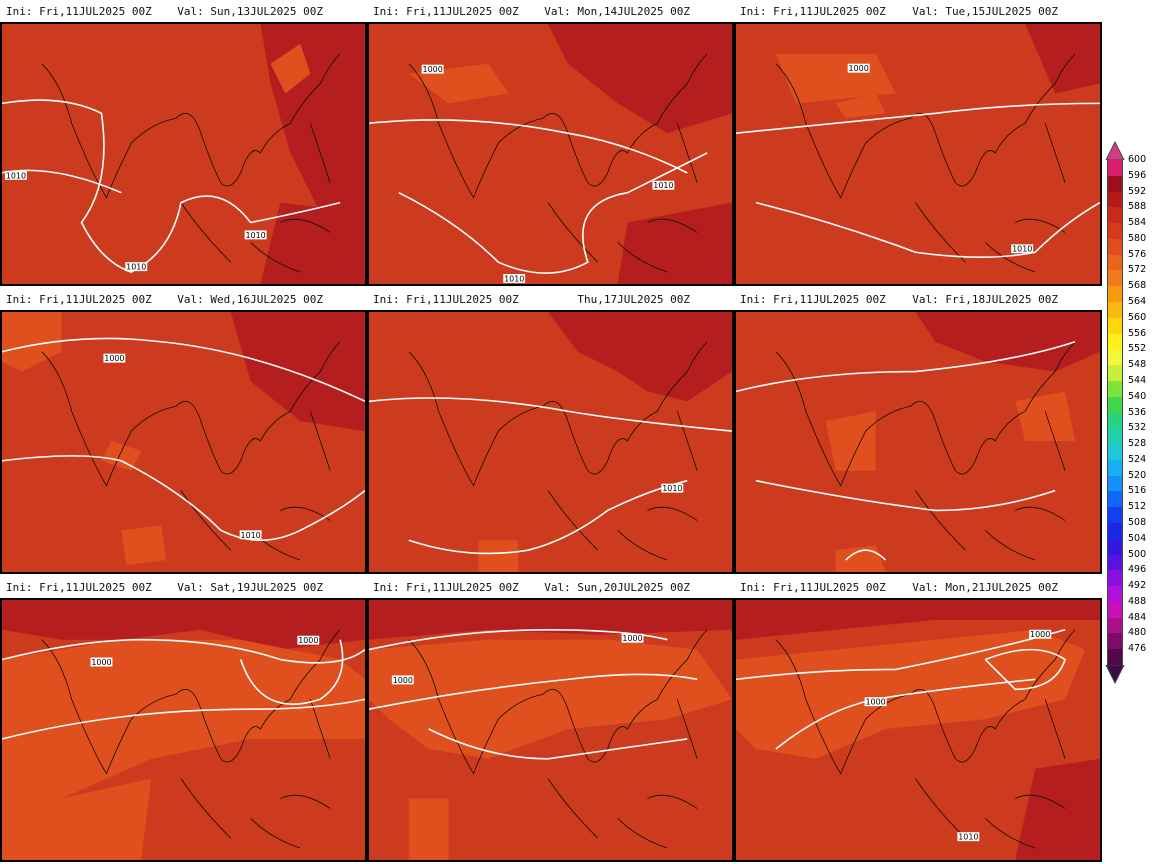  I want to click on valid-time-label: Val: Mon,21JUL2025 00Z, so click(985, 587).